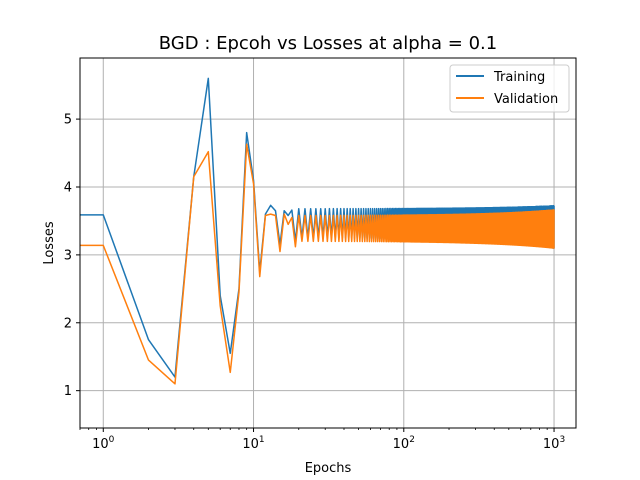 This screenshot has height=480, width=640. What do you see at coordinates (68, 120) in the screenshot?
I see `y-tick-label: 5` at bounding box center [68, 120].